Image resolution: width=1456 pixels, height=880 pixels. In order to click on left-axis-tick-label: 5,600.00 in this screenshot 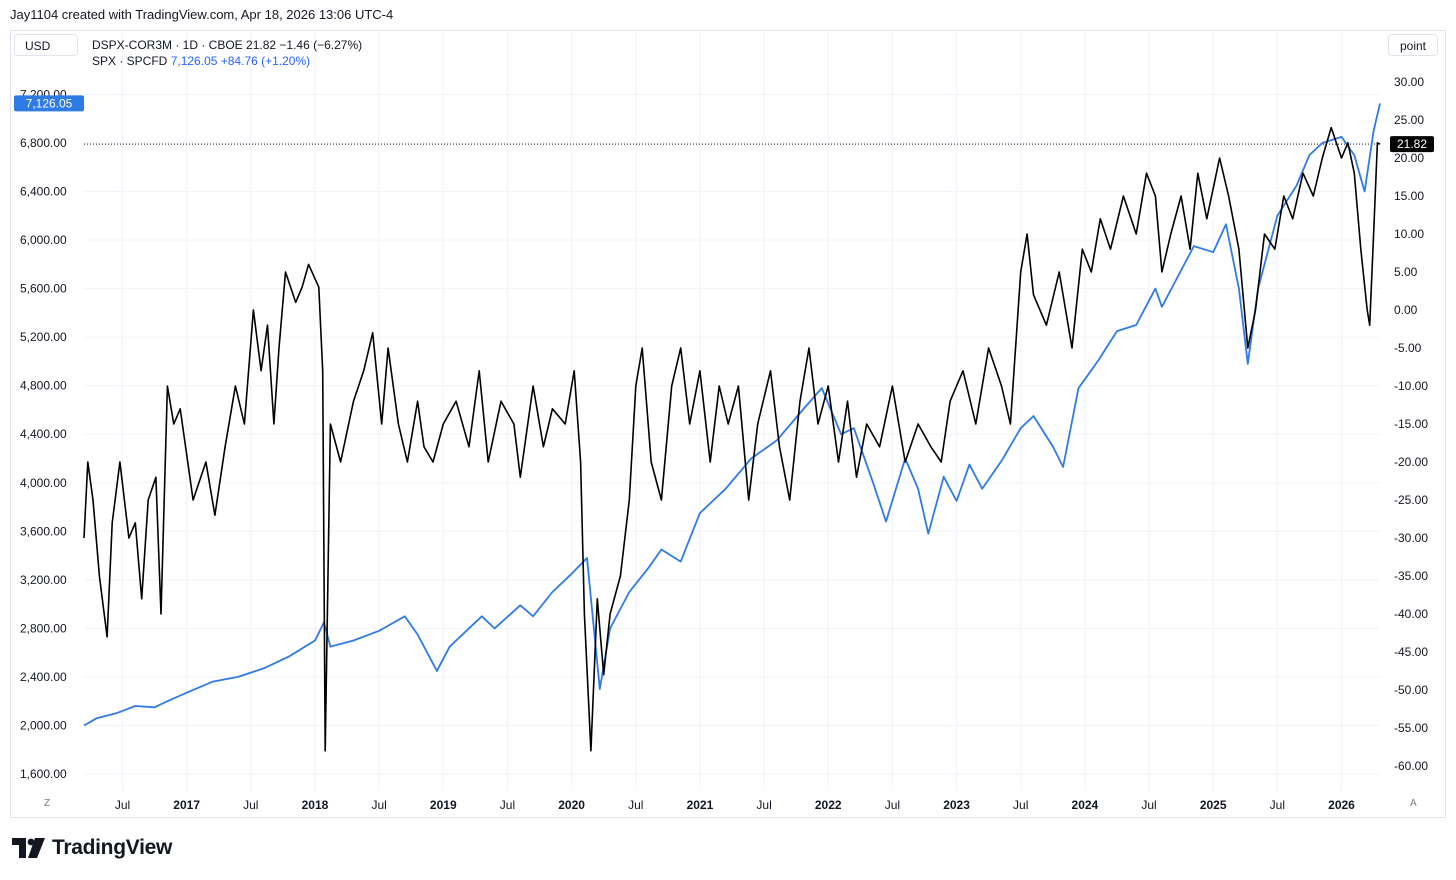, I will do `click(43, 289)`.